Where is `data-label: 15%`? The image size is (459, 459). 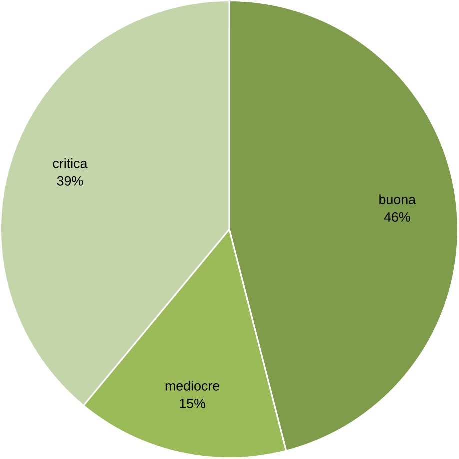 data-label: 15% is located at coordinates (193, 403).